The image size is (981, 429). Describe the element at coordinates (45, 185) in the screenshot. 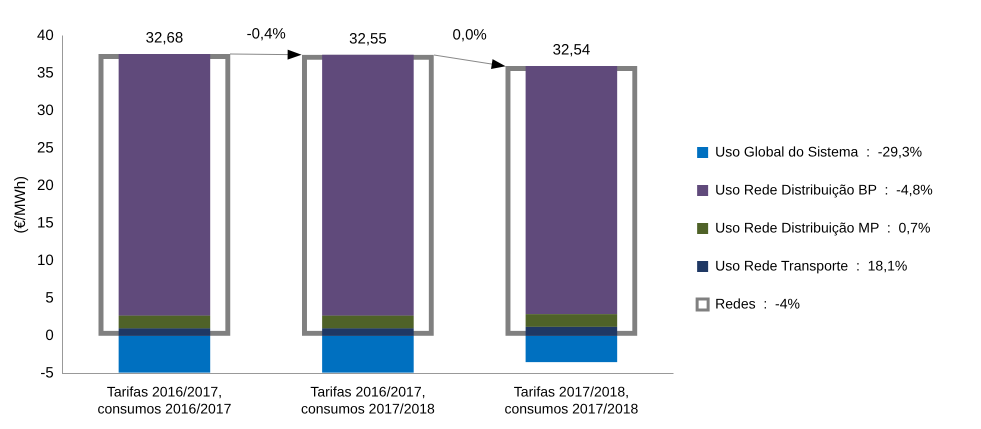

I see `y-tick-label: 20` at that location.